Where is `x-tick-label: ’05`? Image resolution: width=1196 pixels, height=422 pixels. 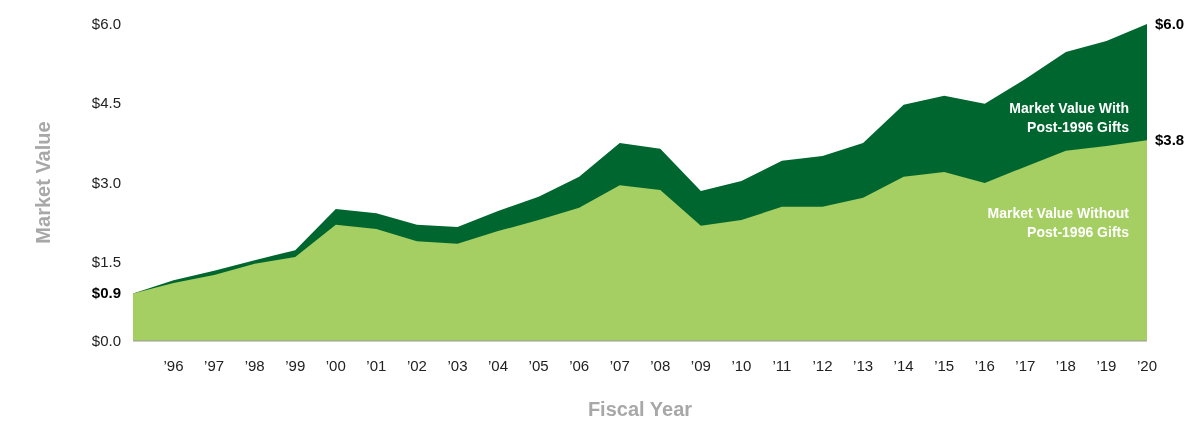
x-tick-label: ’05 is located at coordinates (538, 365).